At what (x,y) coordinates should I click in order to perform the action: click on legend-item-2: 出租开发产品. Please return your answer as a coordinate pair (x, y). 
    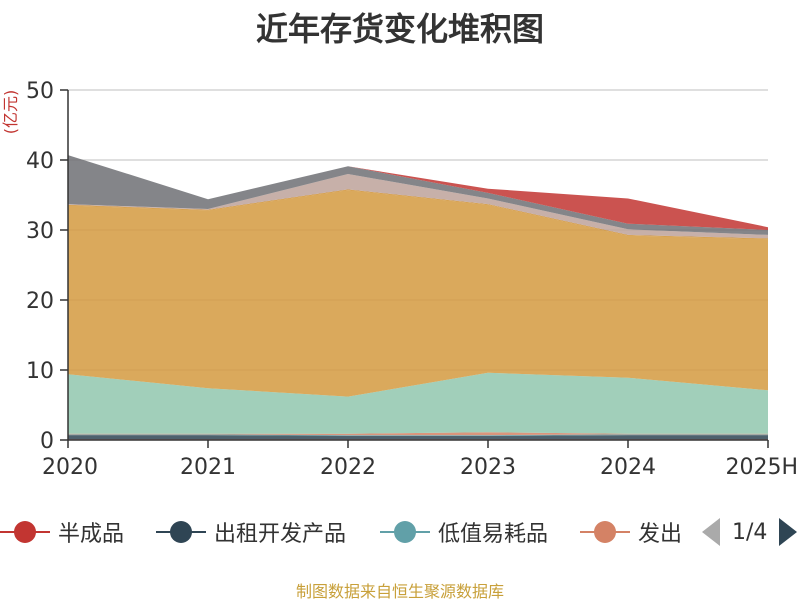
    Looking at the image, I should click on (251, 532).